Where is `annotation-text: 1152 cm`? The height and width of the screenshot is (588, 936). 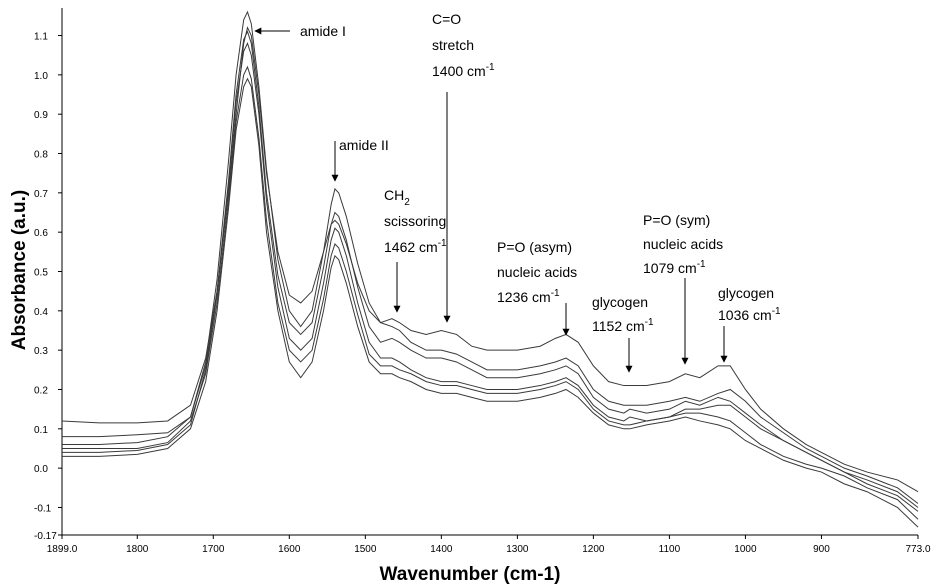 annotation-text: 1152 cm is located at coordinates (618, 326).